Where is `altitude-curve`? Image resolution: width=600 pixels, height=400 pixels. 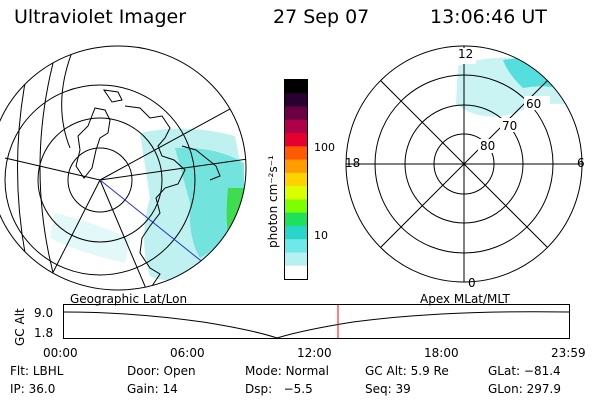 altitude-curve is located at coordinates (316, 325).